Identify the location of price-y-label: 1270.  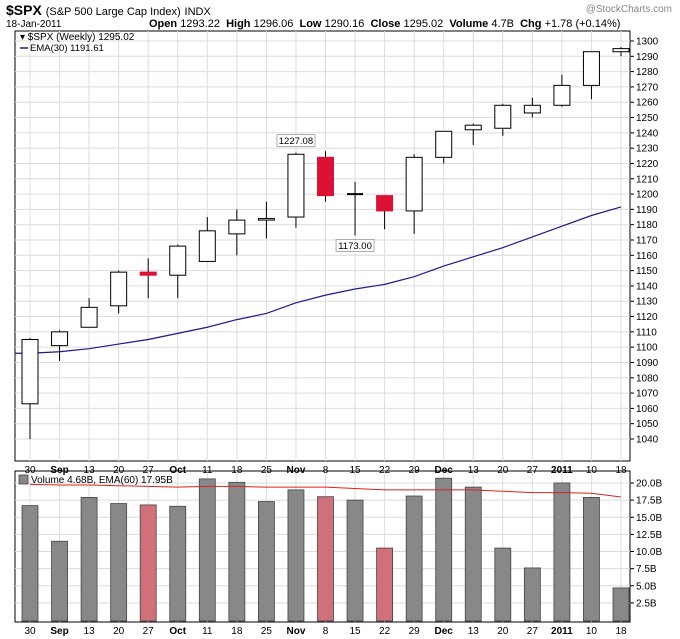
(647, 87).